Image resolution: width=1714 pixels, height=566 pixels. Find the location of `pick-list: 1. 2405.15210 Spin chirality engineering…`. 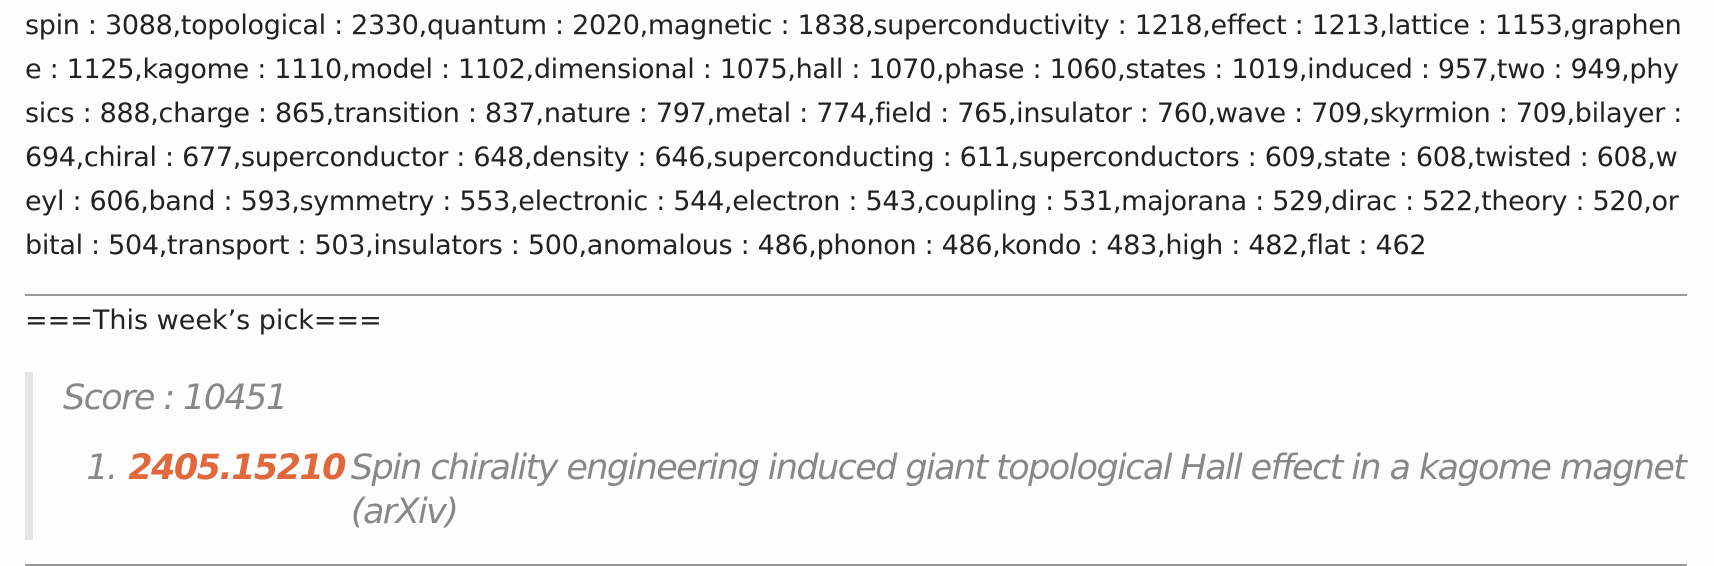

pick-list: 1. 2405.15210 Spin chirality engineering… is located at coordinates (875, 490).